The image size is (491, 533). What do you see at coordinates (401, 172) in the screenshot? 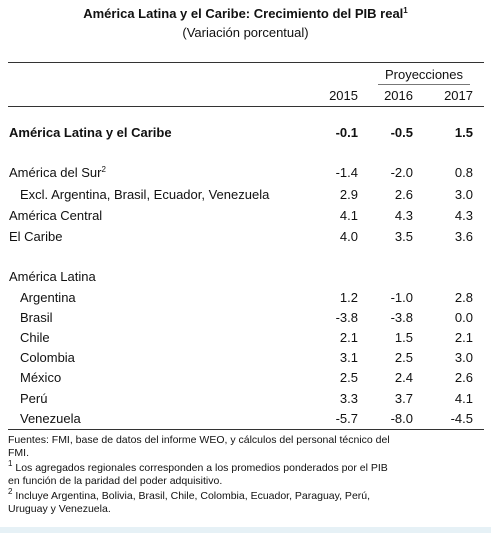
I see `cell-value: -2.0` at bounding box center [401, 172].